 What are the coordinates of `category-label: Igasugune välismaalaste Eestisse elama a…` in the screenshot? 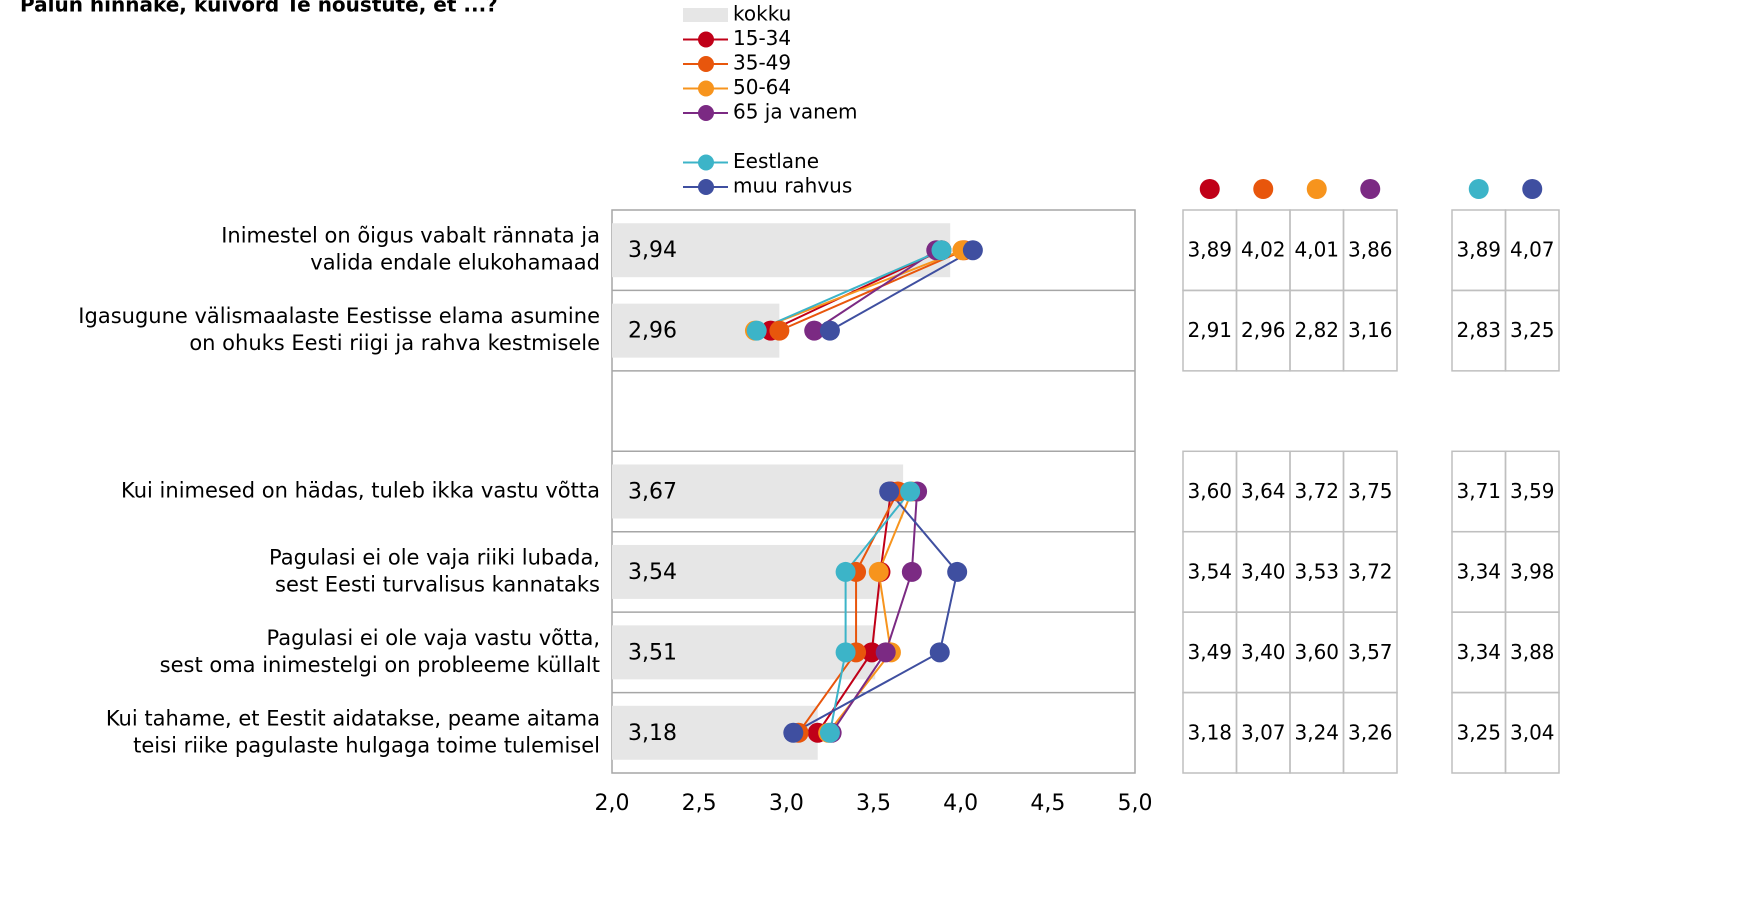 It's located at (339, 329).